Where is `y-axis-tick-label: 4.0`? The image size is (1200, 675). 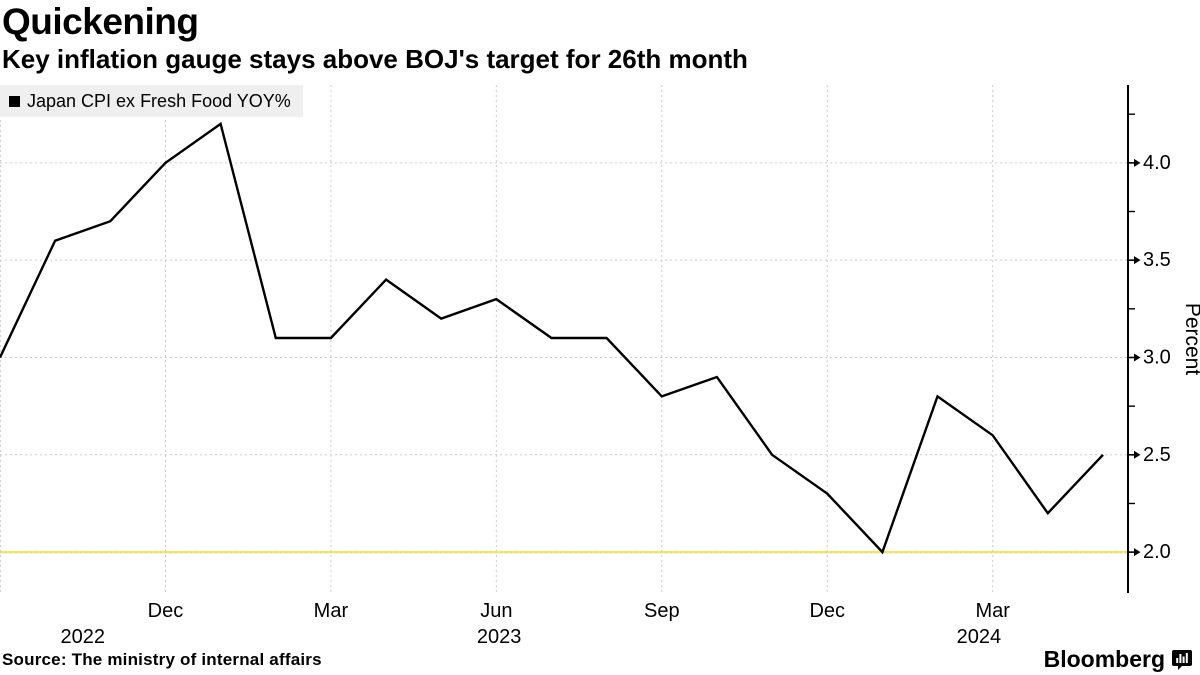 y-axis-tick-label: 4.0 is located at coordinates (1157, 163).